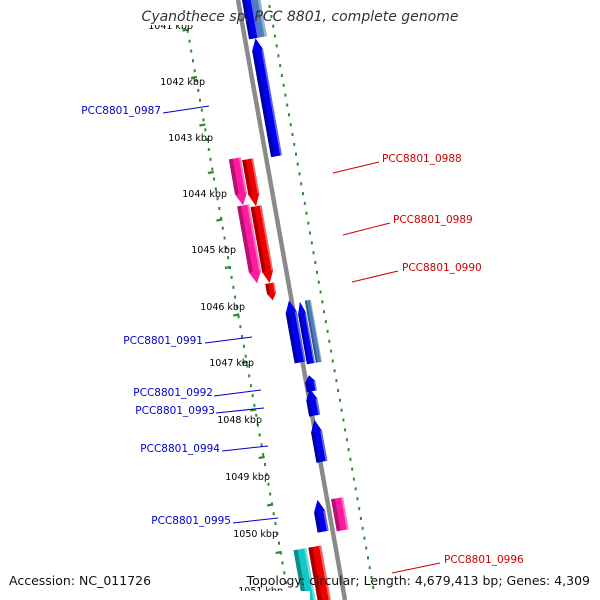 This screenshot has height=600, width=600. I want to click on kbp-tick-label: 1049 kbp, so click(247, 477).